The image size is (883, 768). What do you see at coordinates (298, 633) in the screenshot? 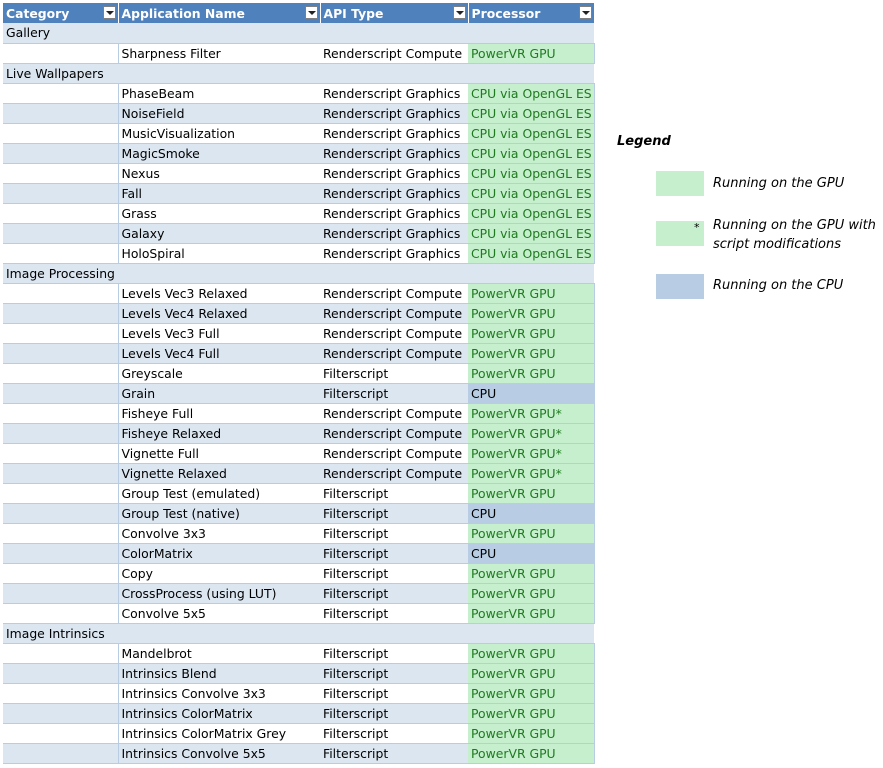
I see `category-label: Image Intrinsics` at bounding box center [298, 633].